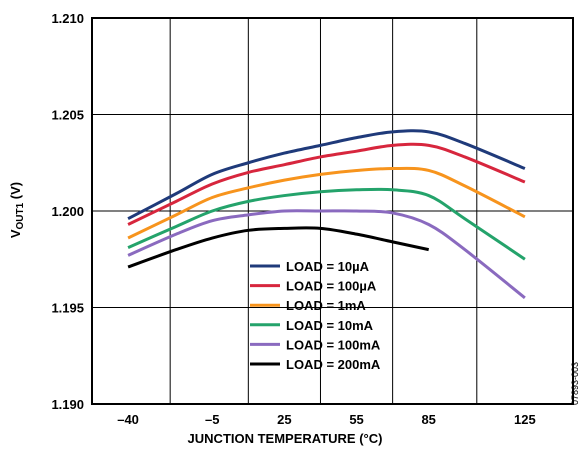  Describe the element at coordinates (67, 404) in the screenshot. I see `y-tick-label: 1.190` at that location.